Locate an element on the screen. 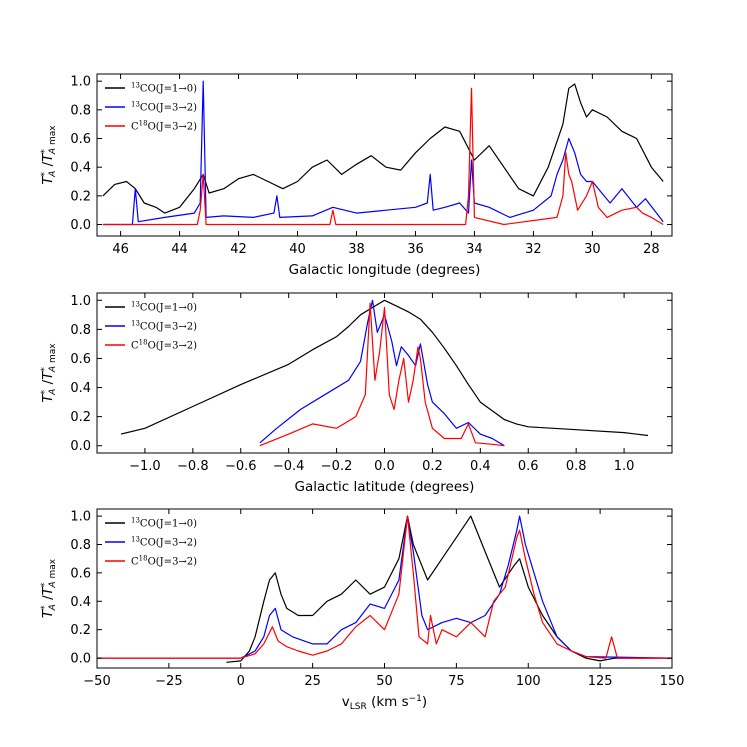 The image size is (747, 747). x-tick-label: 0.6 is located at coordinates (528, 466).